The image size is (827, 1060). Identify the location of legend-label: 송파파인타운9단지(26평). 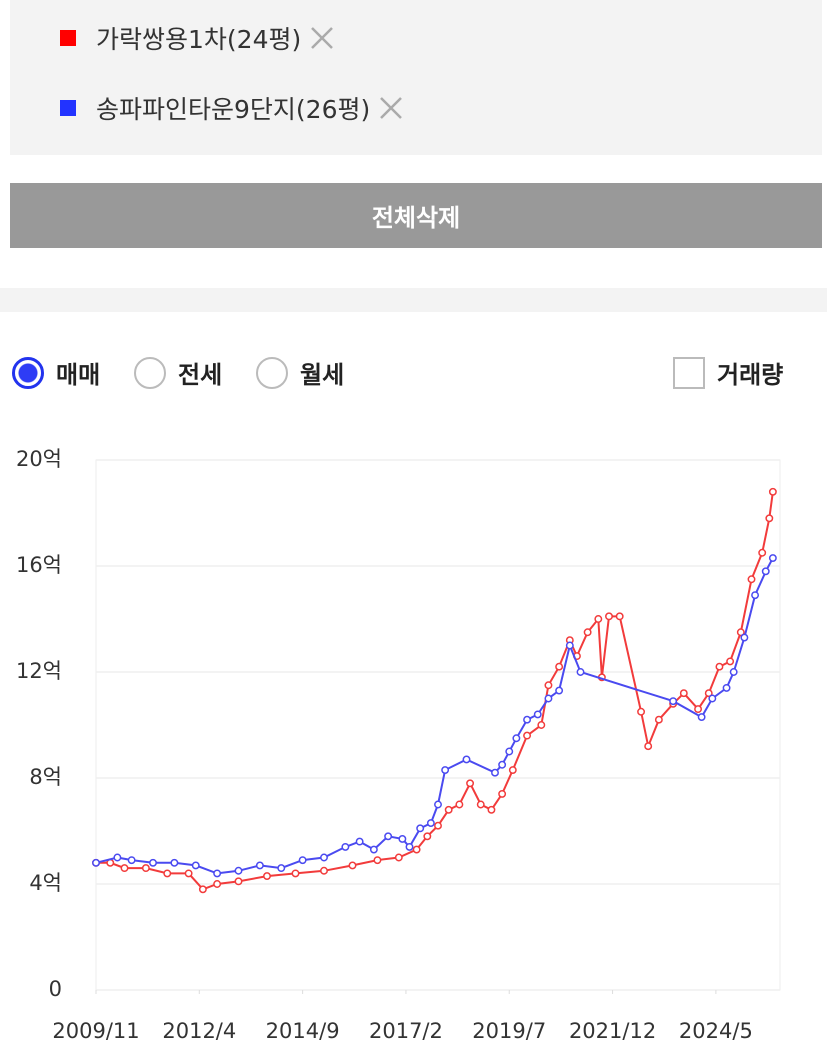
(233, 109).